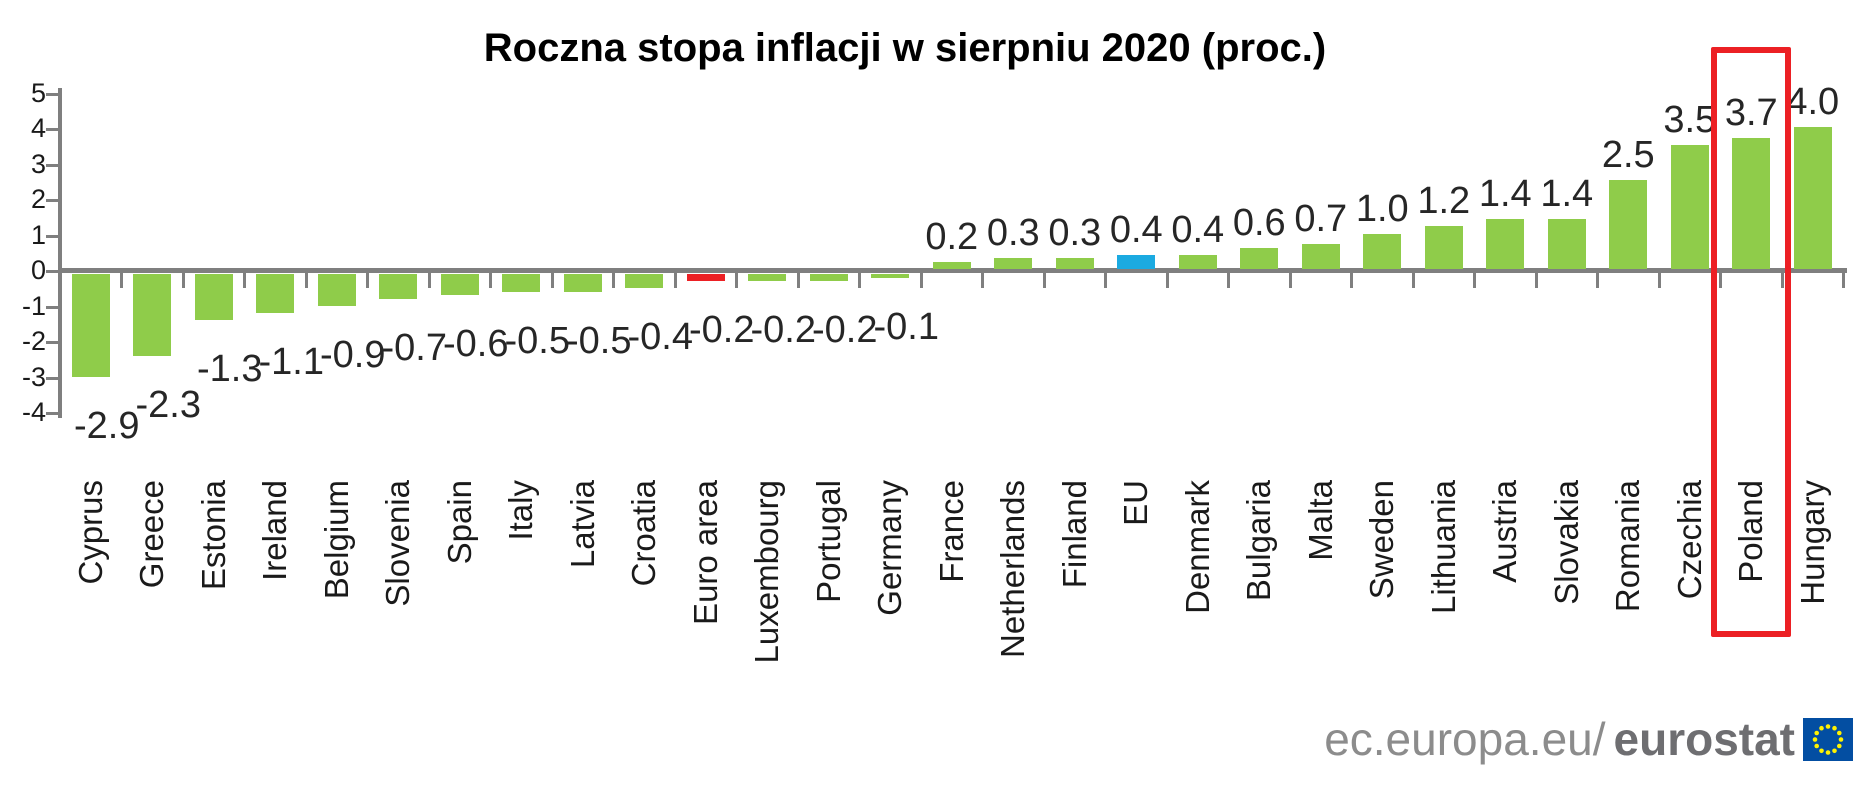 This screenshot has height=800, width=1865. What do you see at coordinates (38, 270) in the screenshot?
I see `y-axis-tick-label: 0` at bounding box center [38, 270].